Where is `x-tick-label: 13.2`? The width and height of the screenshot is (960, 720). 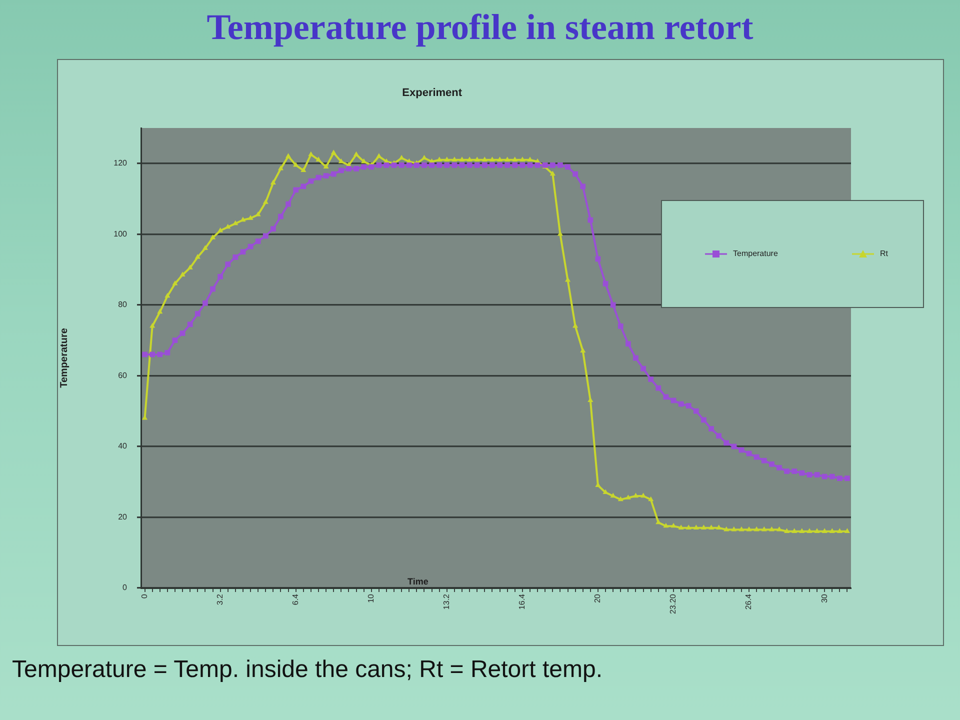
x-tick-label: 13.2 is located at coordinates (447, 601).